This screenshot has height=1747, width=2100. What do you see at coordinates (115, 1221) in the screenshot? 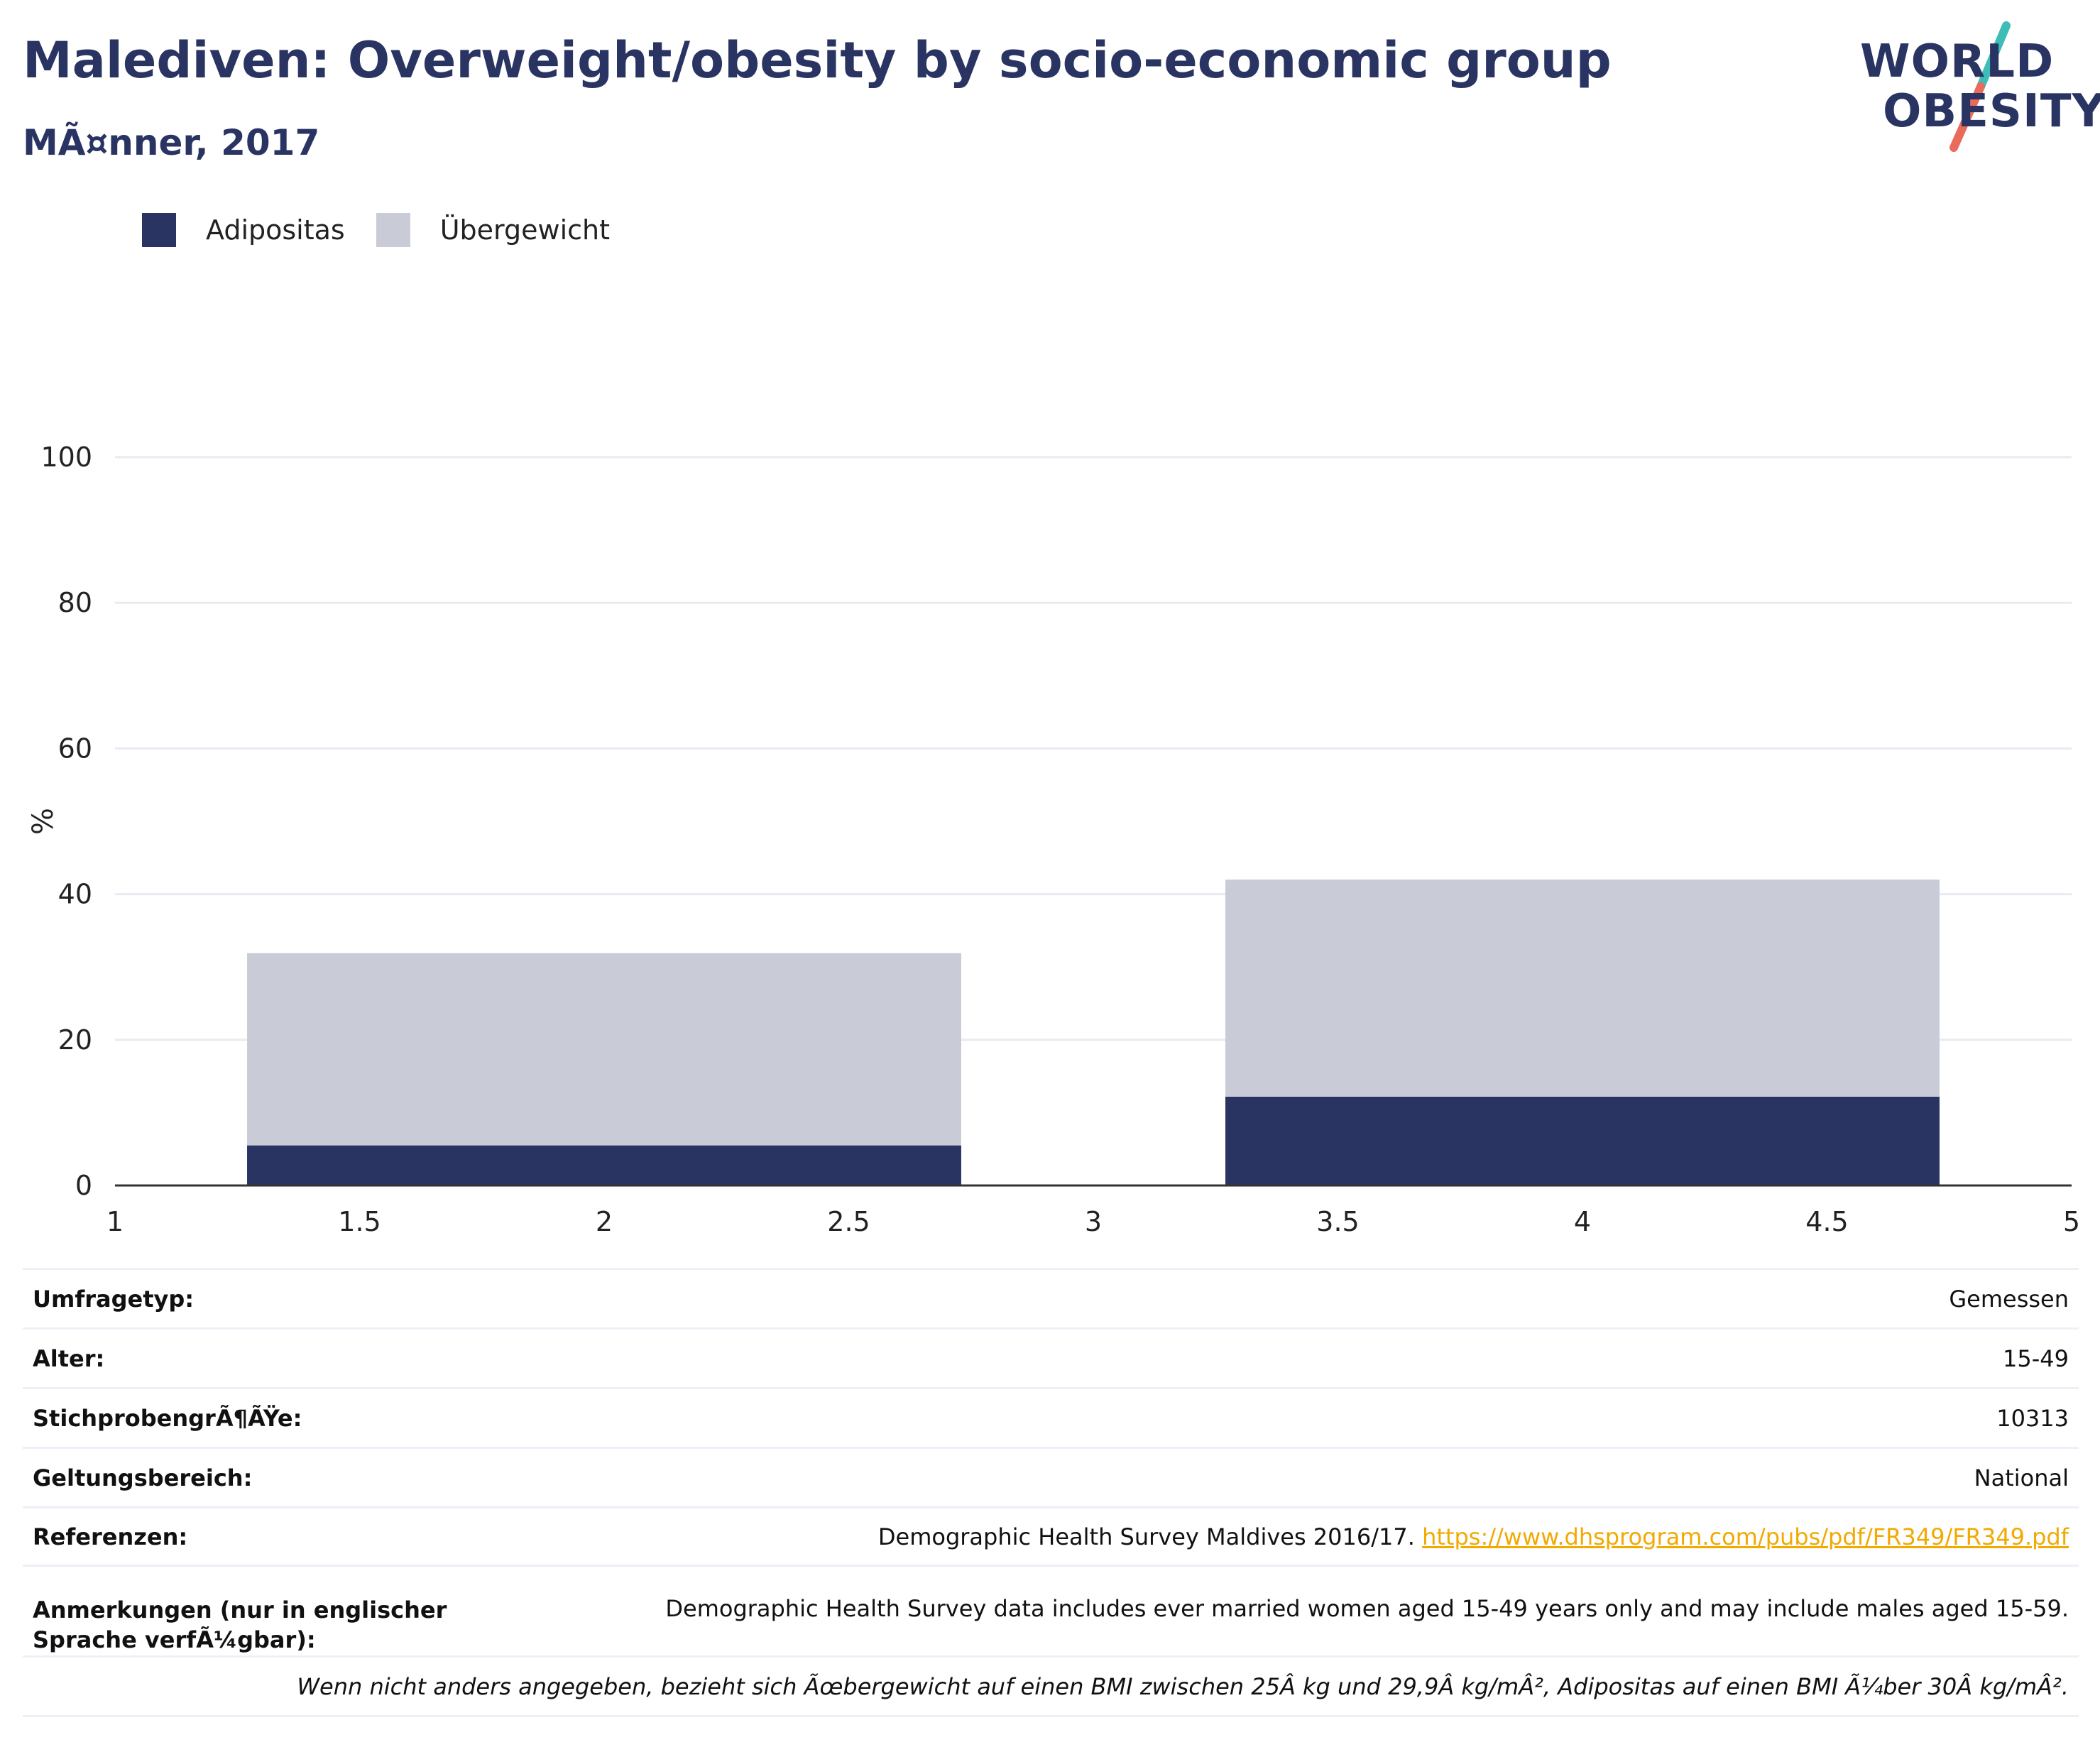
I see `x-tick-label: 1` at bounding box center [115, 1221].